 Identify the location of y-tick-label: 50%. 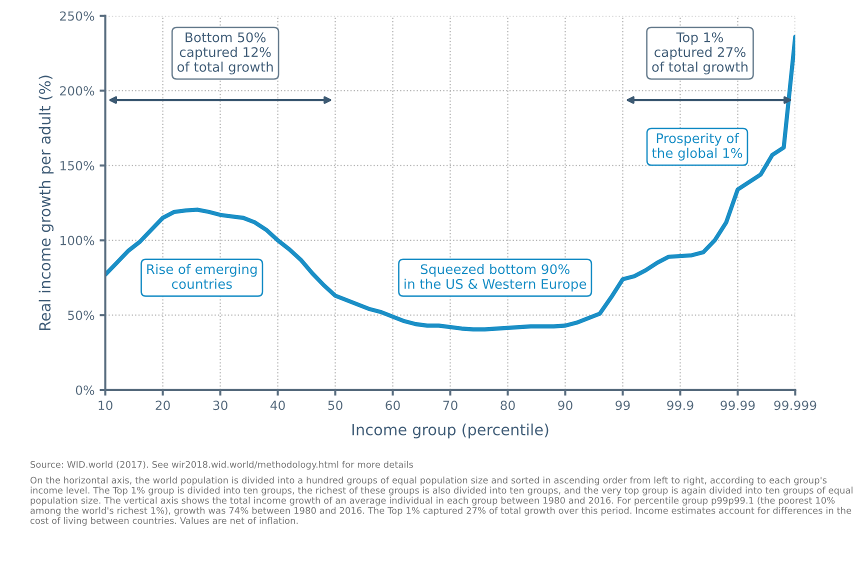
(81, 315).